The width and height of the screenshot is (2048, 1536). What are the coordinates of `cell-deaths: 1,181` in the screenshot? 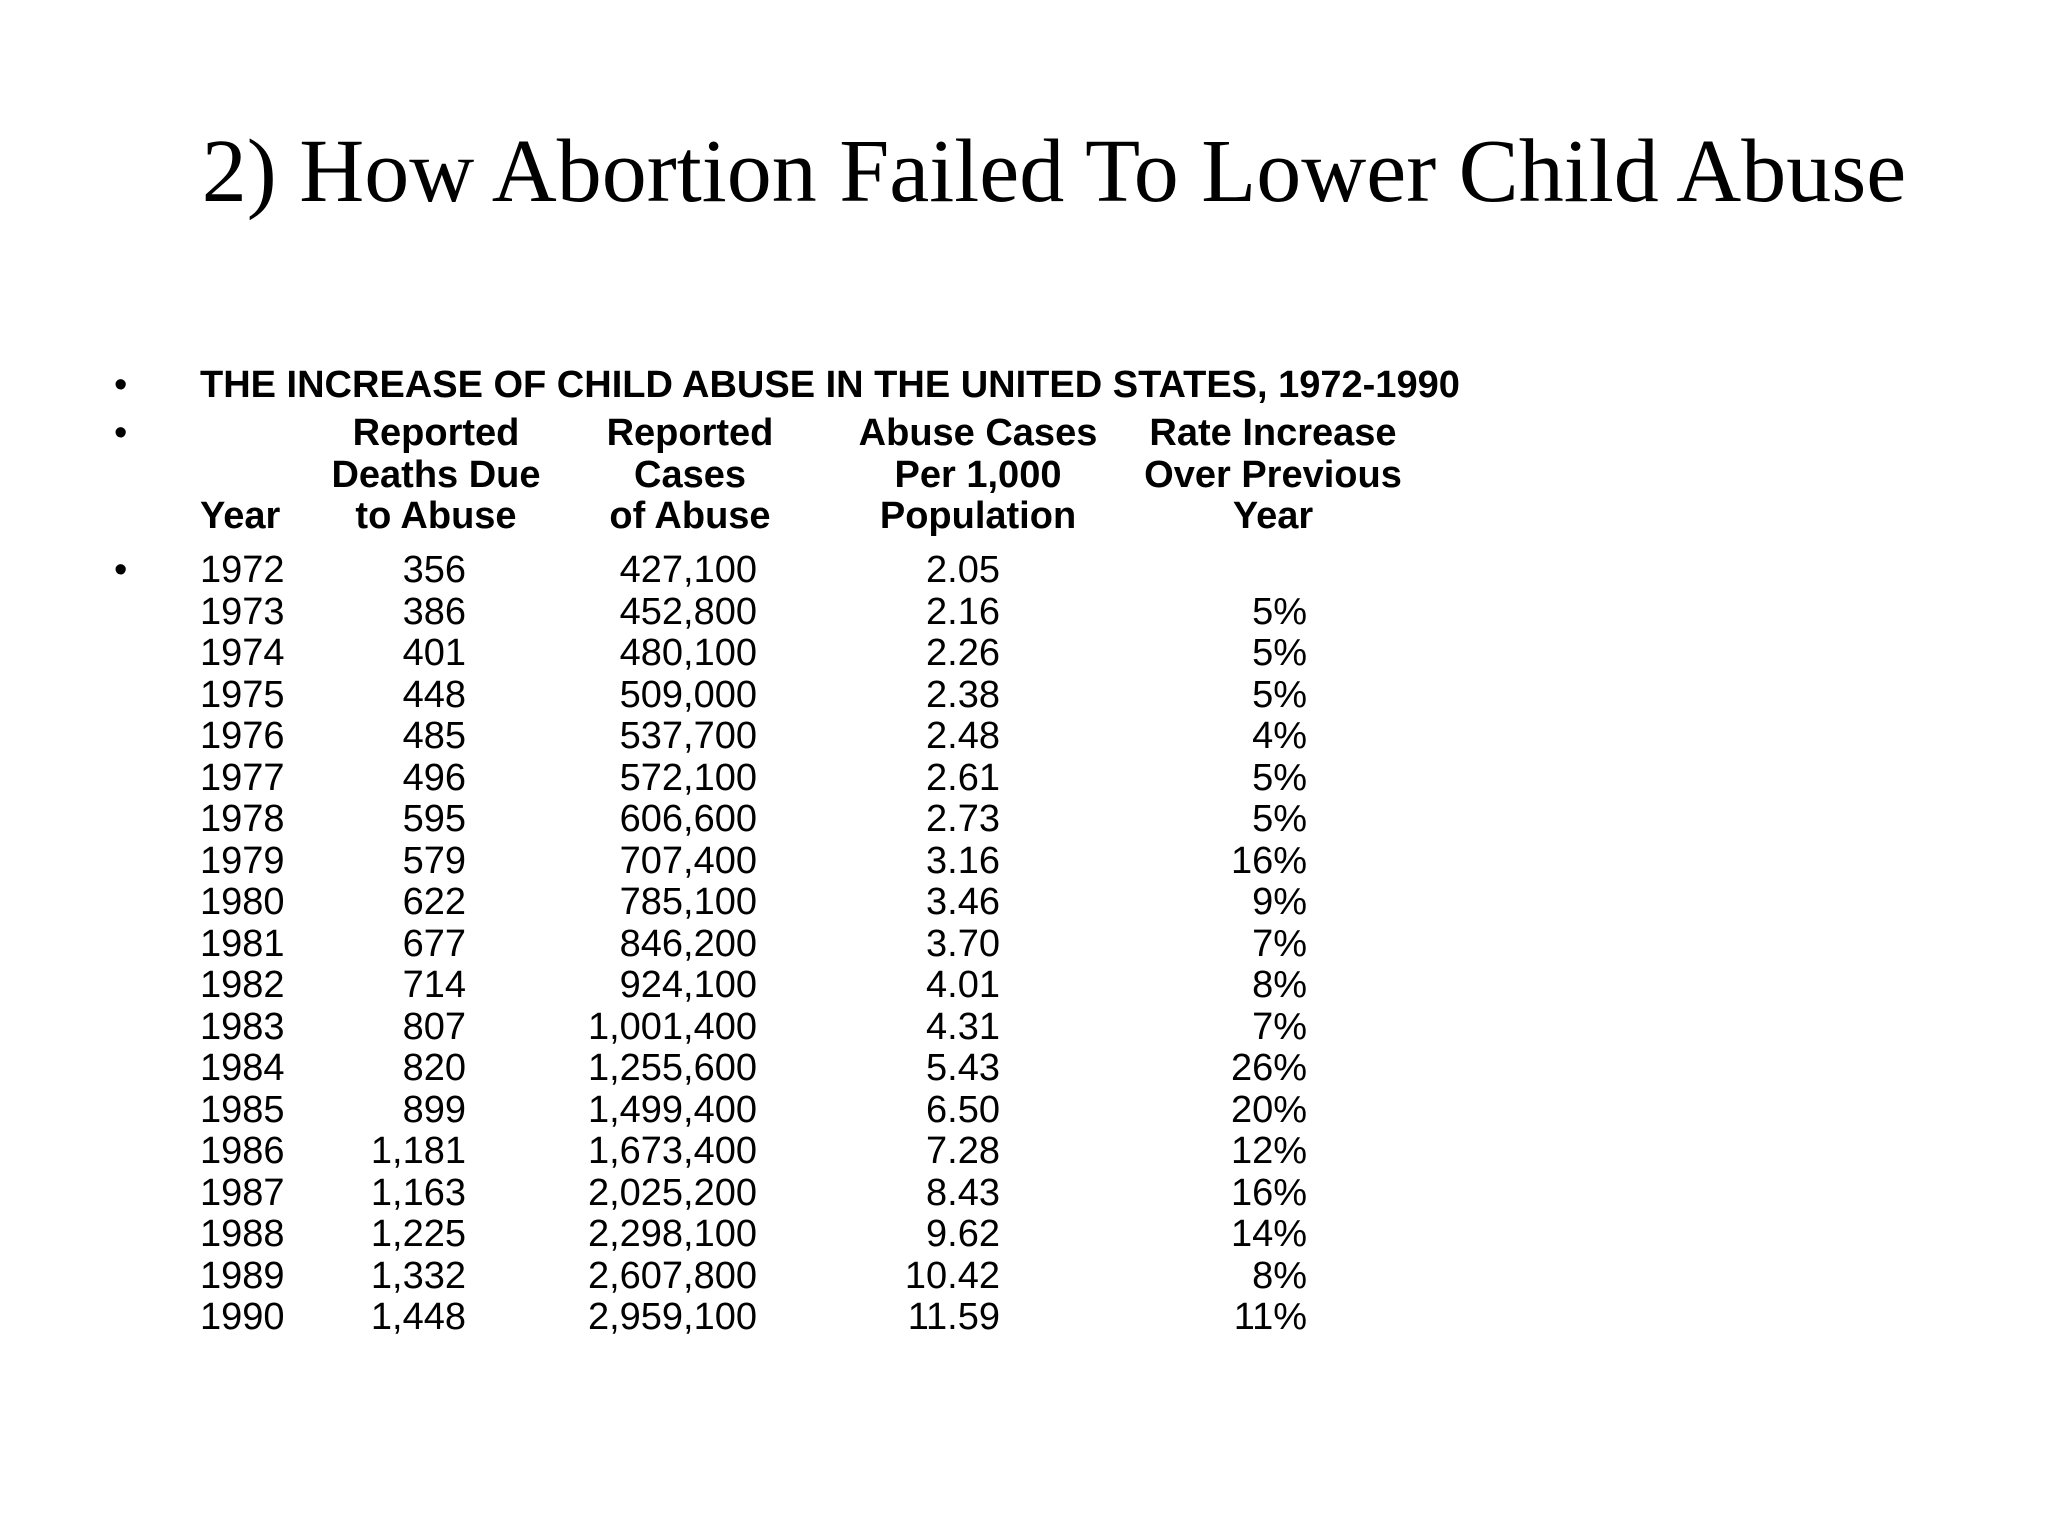 It's located at (418, 1151).